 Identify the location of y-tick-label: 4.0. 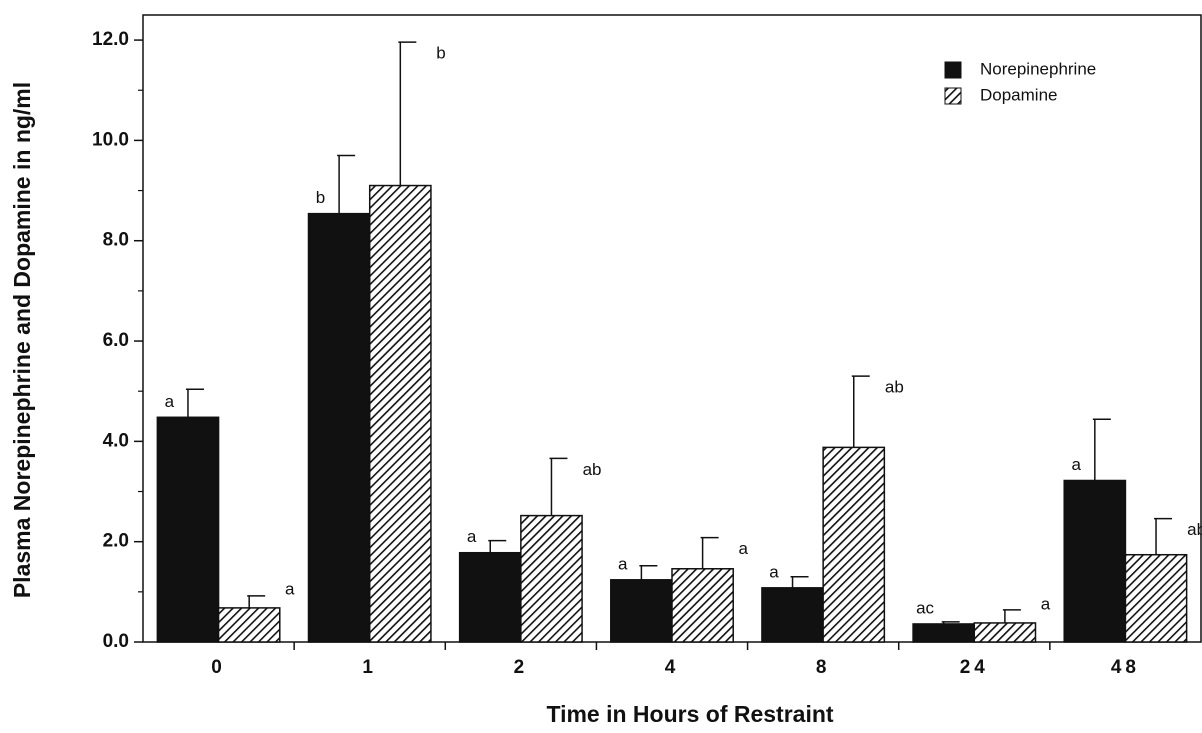
(116, 440).